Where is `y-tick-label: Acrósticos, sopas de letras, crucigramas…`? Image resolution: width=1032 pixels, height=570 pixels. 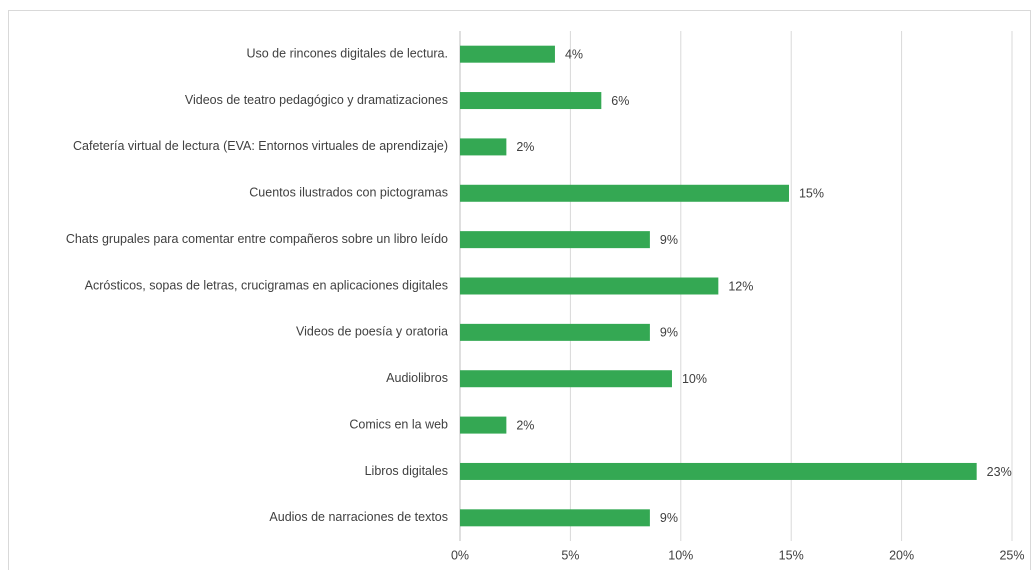
y-tick-label: Acrósticos, sopas de letras, crucigramas… is located at coordinates (266, 285).